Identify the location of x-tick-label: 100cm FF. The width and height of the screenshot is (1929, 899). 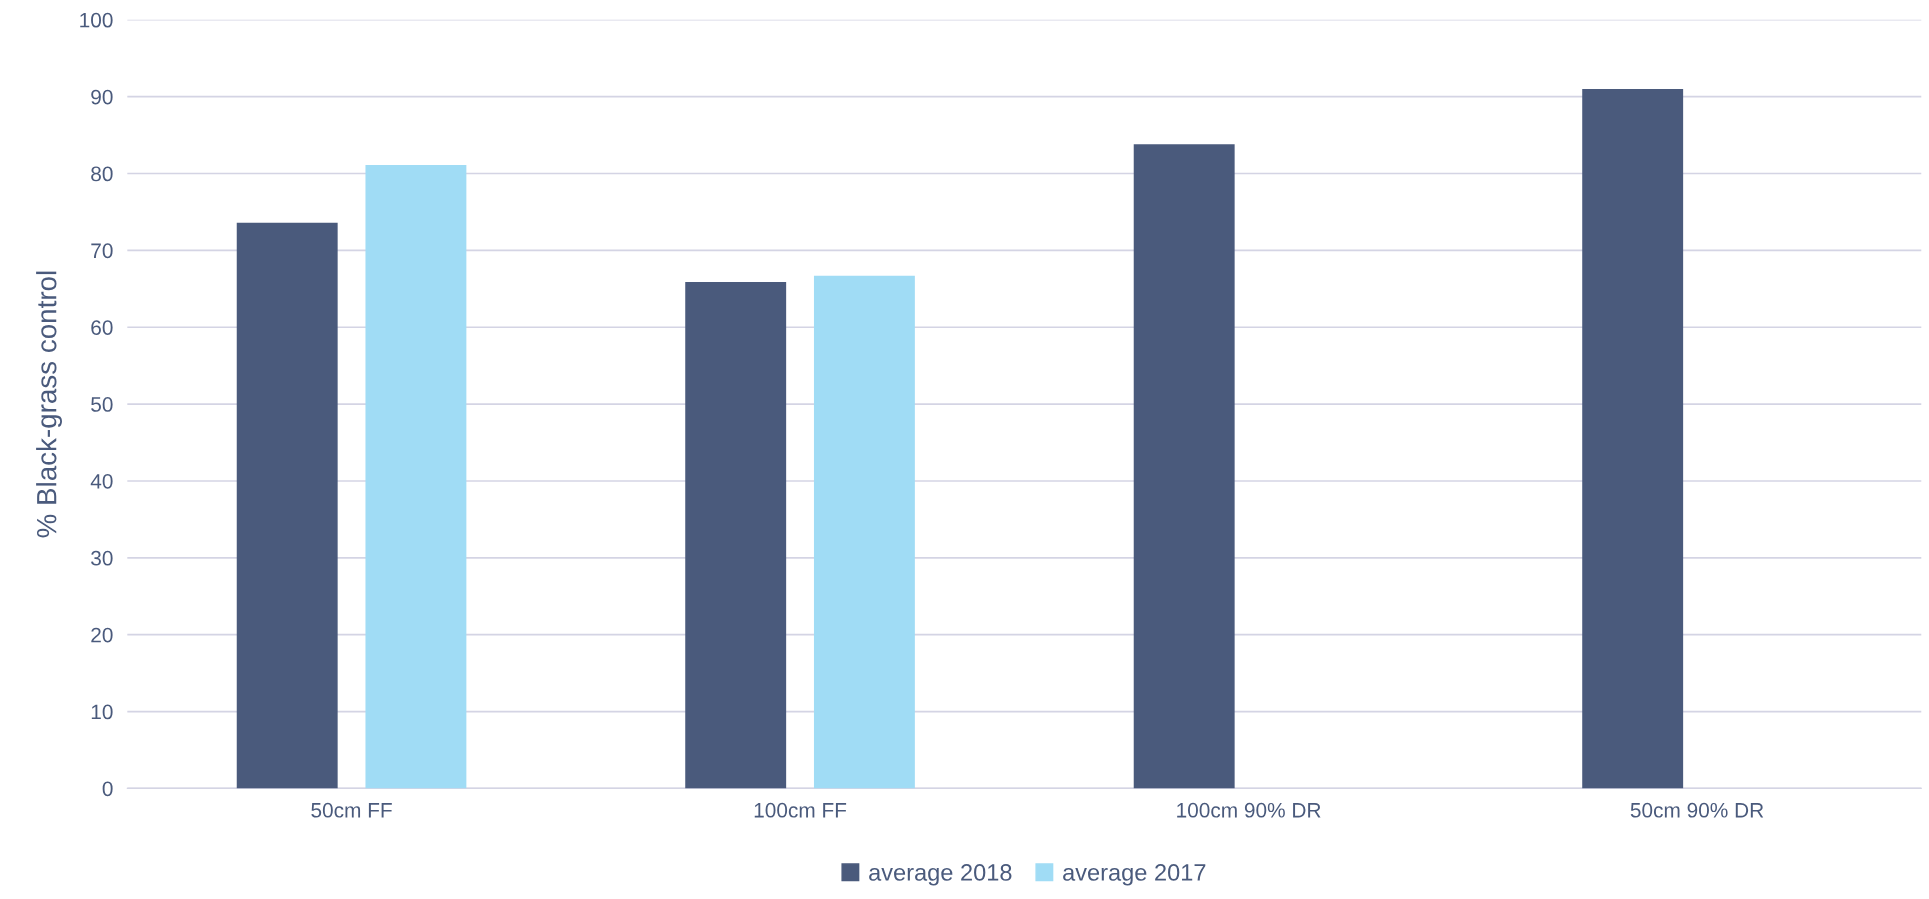
(800, 810).